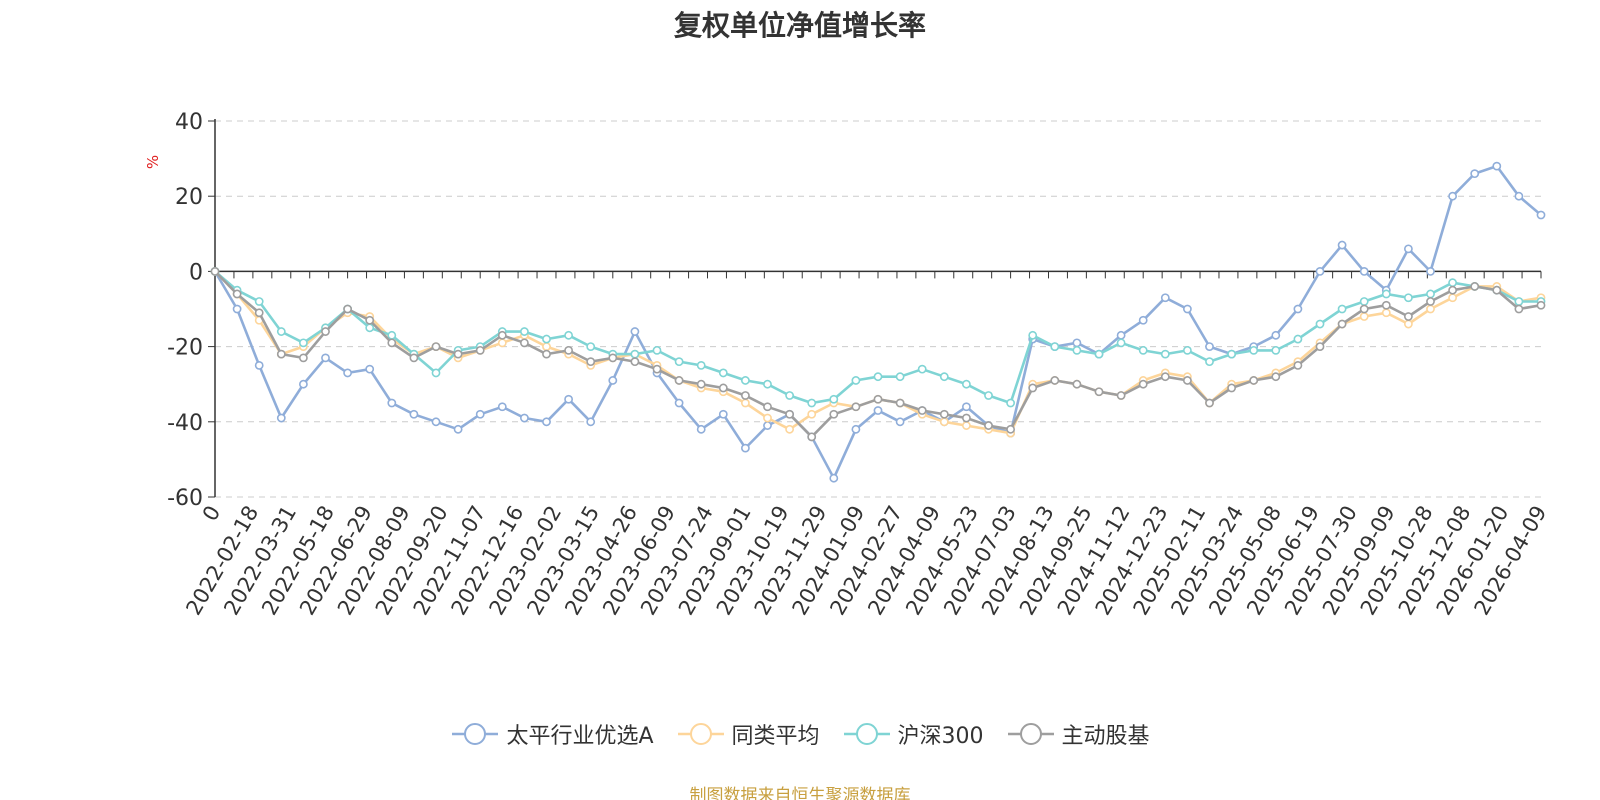 The image size is (1600, 800). Describe the element at coordinates (748, 734) in the screenshot. I see `legend-item-1: 同类平均` at that location.